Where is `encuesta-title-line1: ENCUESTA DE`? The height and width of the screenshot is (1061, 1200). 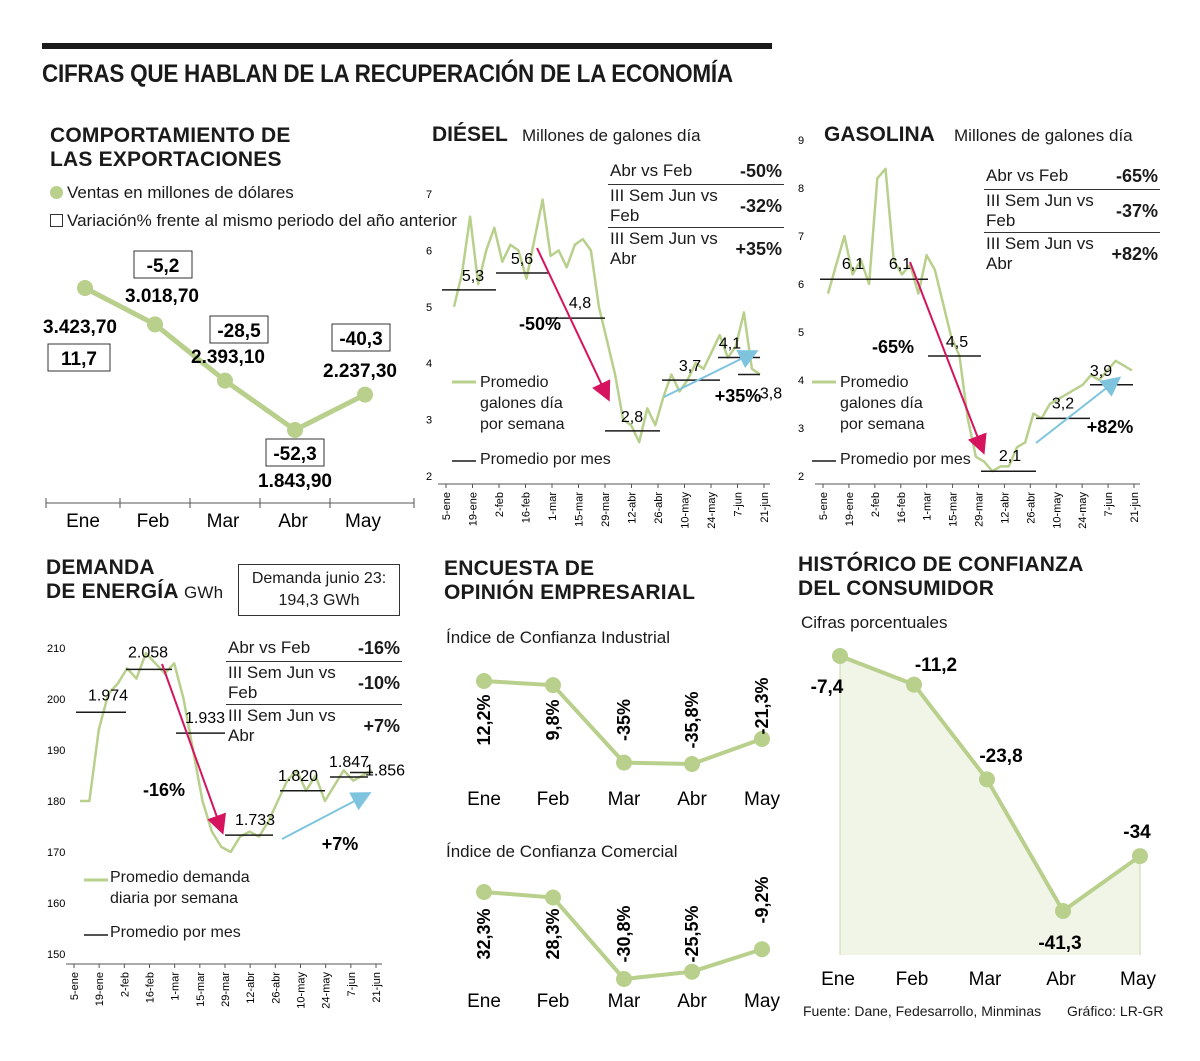 encuesta-title-line1: ENCUESTA DE is located at coordinates (519, 568).